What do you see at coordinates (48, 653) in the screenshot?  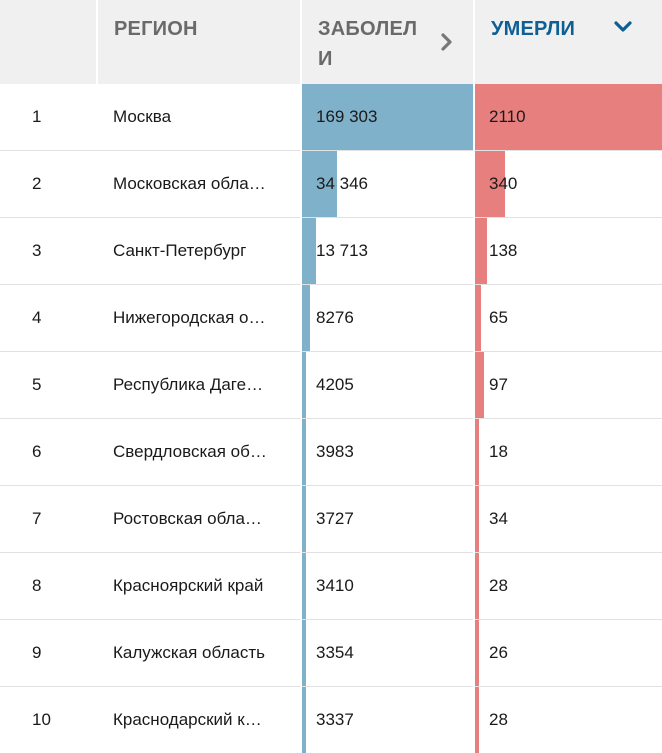 I see `rank-cell: 9` at bounding box center [48, 653].